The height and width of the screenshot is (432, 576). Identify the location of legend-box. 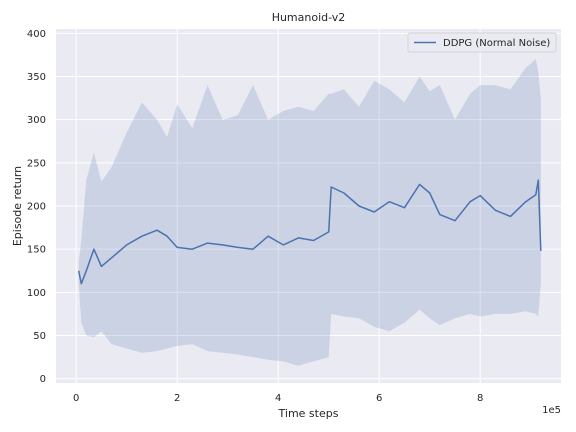
(482, 42).